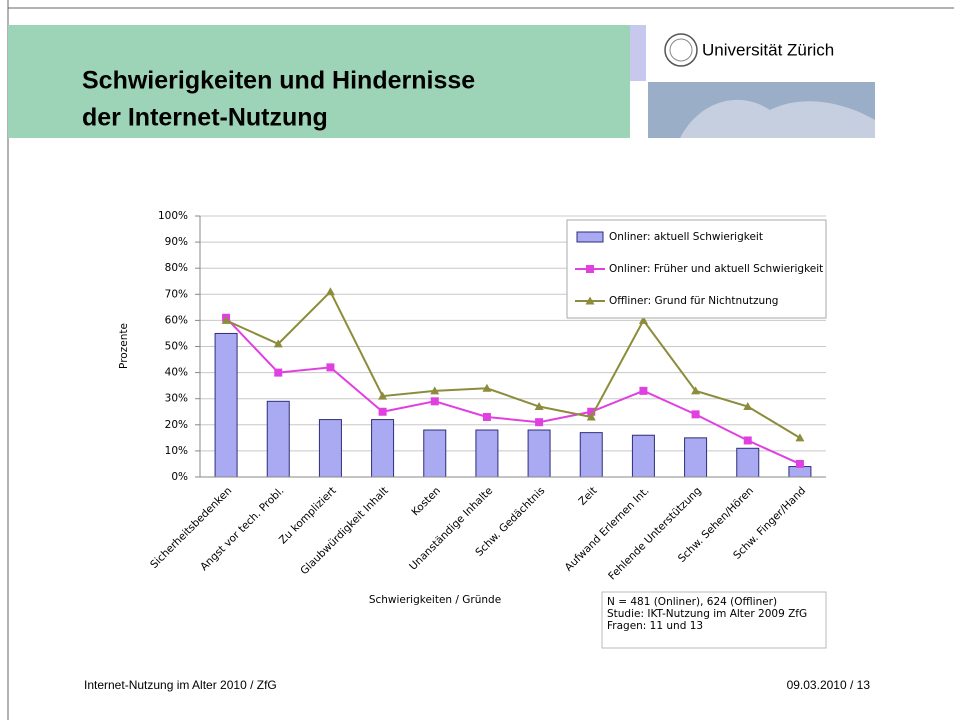 The width and height of the screenshot is (954, 720). What do you see at coordinates (638, 53) in the screenshot?
I see `header-accent` at bounding box center [638, 53].